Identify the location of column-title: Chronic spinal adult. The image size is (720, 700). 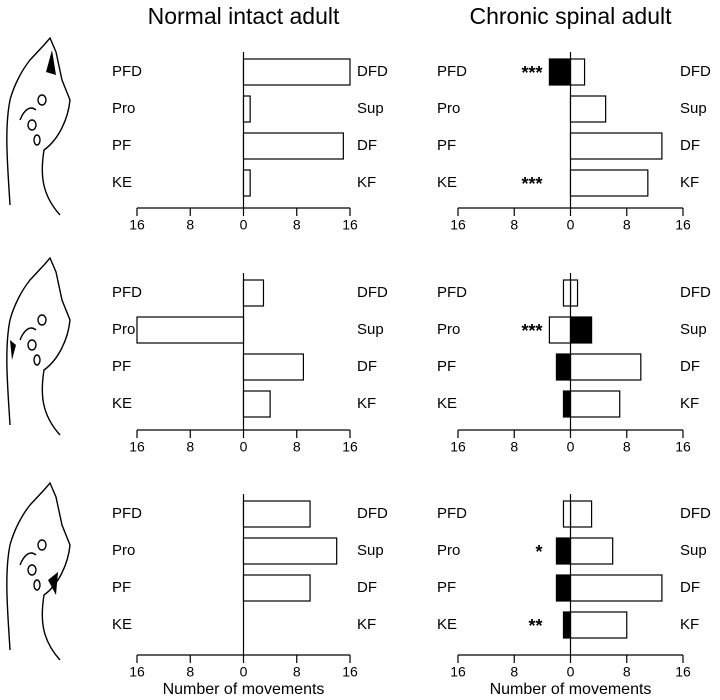
(570, 16).